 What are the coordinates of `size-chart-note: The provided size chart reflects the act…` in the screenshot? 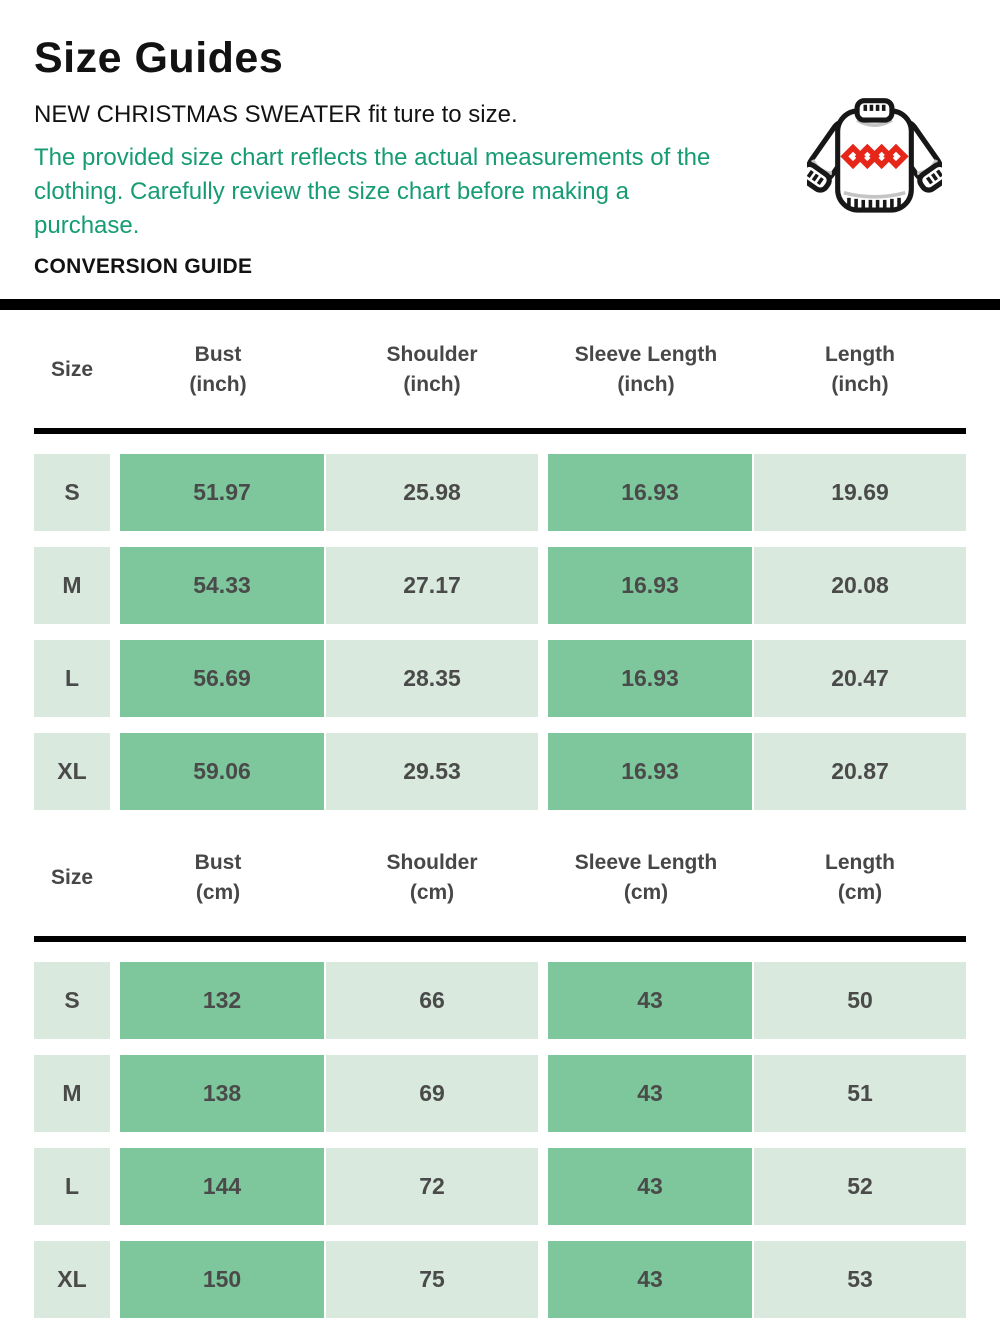 It's located at (372, 191).